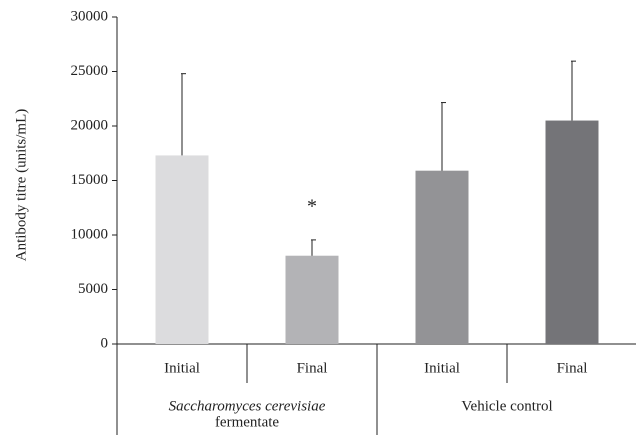 This screenshot has height=435, width=636. I want to click on y-tick-label: 0, so click(105, 343).